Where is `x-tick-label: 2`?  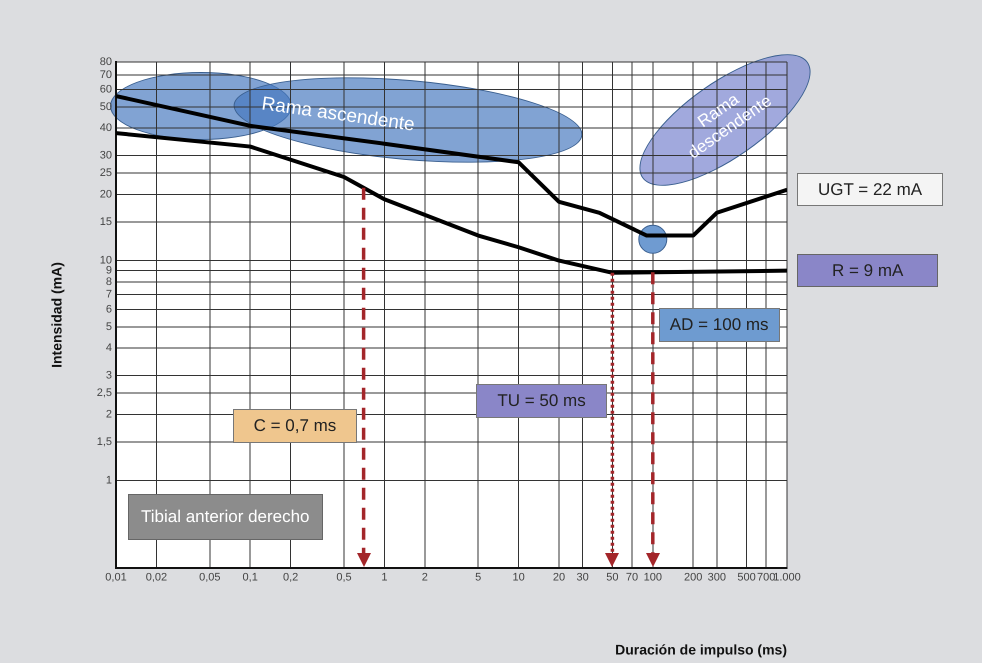
x-tick-label: 2 is located at coordinates (425, 578).